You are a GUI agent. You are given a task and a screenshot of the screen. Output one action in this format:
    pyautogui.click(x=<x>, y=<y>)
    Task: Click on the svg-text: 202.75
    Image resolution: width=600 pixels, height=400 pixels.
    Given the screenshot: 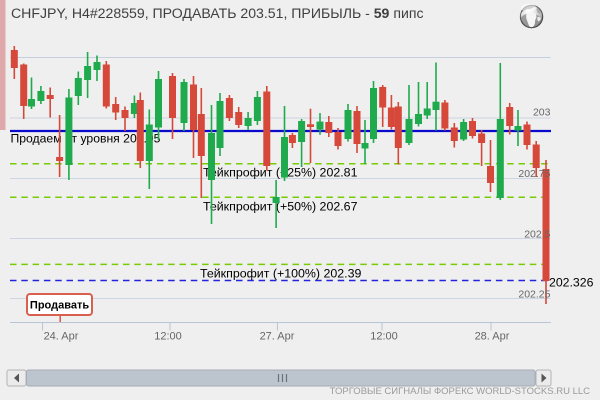 What is the action you would take?
    pyautogui.click(x=534, y=174)
    